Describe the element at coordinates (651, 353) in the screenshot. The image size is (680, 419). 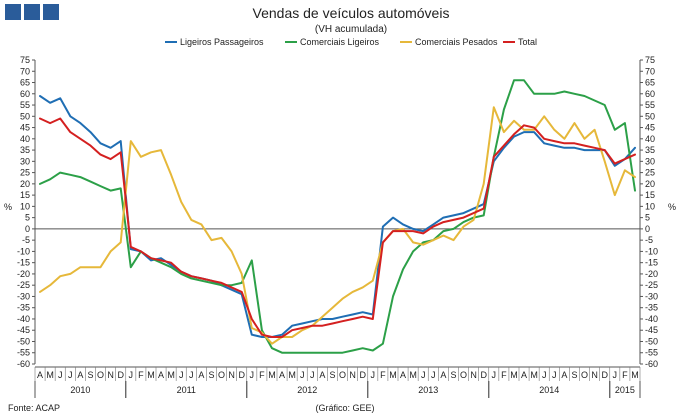
I see `y-tick-label-right: -55` at that location.